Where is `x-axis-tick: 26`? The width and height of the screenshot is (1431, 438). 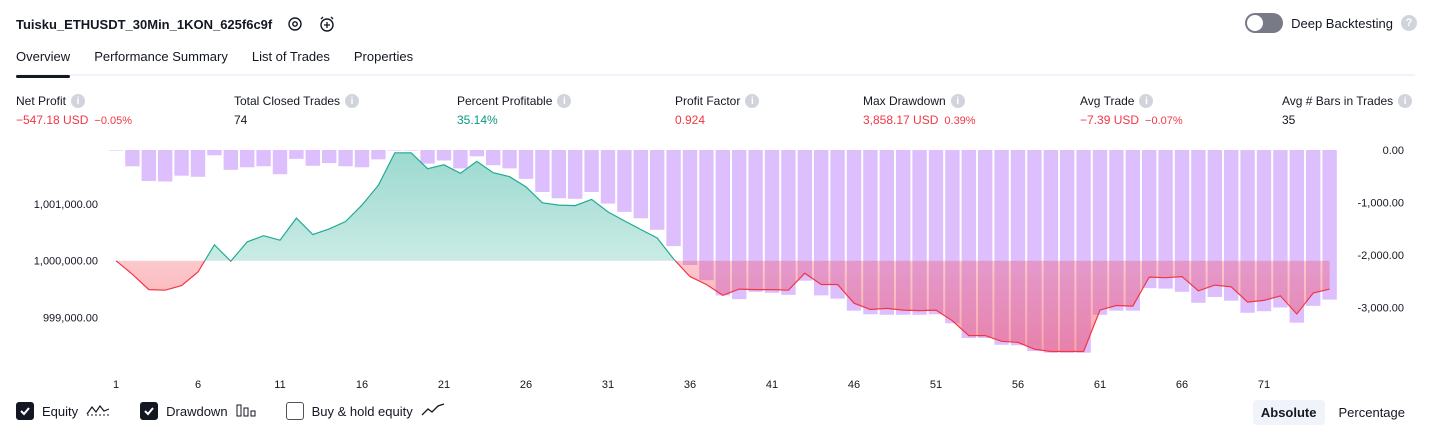 x-axis-tick: 26 is located at coordinates (526, 385).